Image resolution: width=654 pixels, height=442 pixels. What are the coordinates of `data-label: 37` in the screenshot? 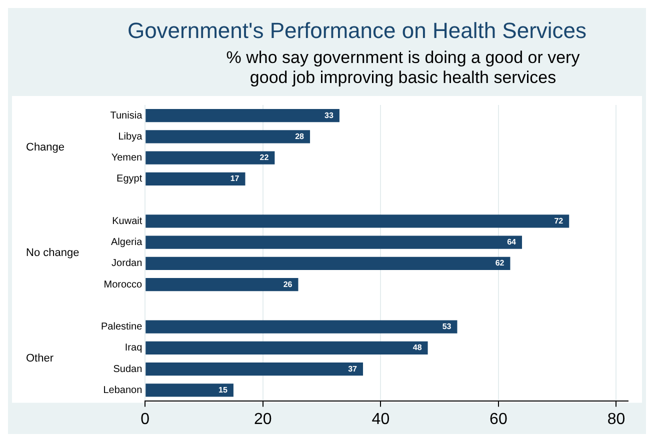 It's located at (353, 369).